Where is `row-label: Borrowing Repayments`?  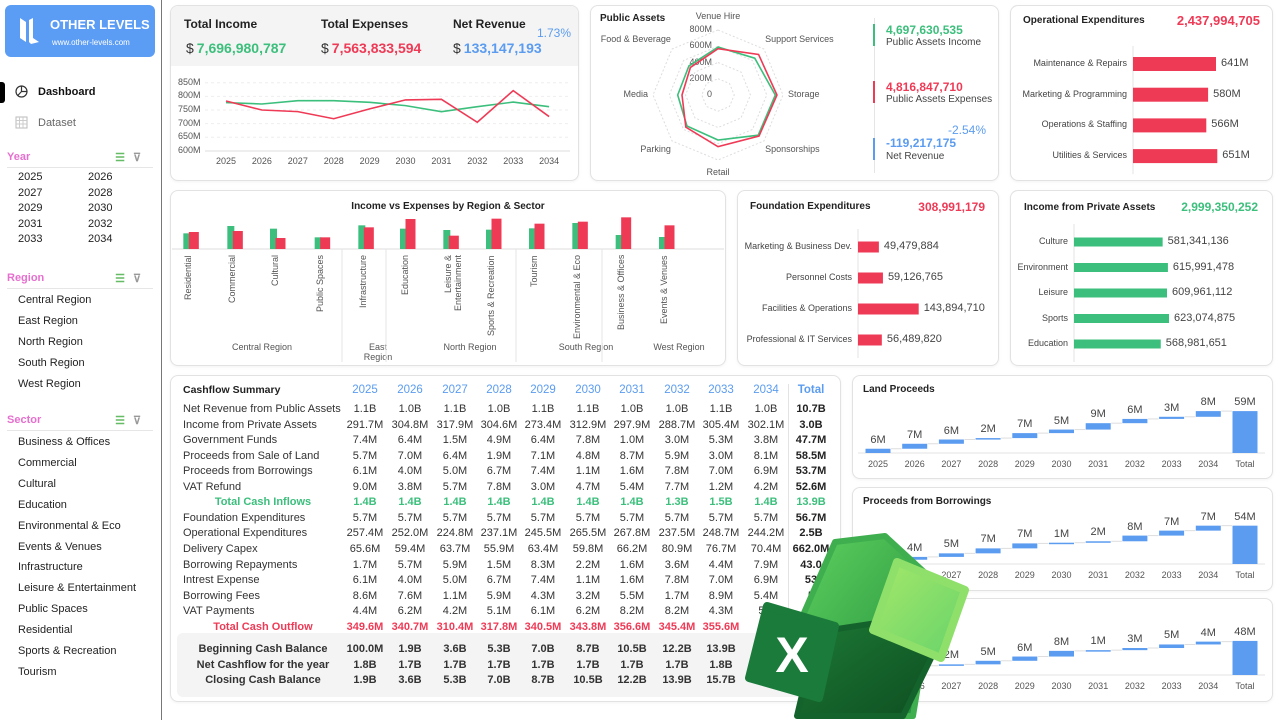
row-label: Borrowing Repayments is located at coordinates (240, 564).